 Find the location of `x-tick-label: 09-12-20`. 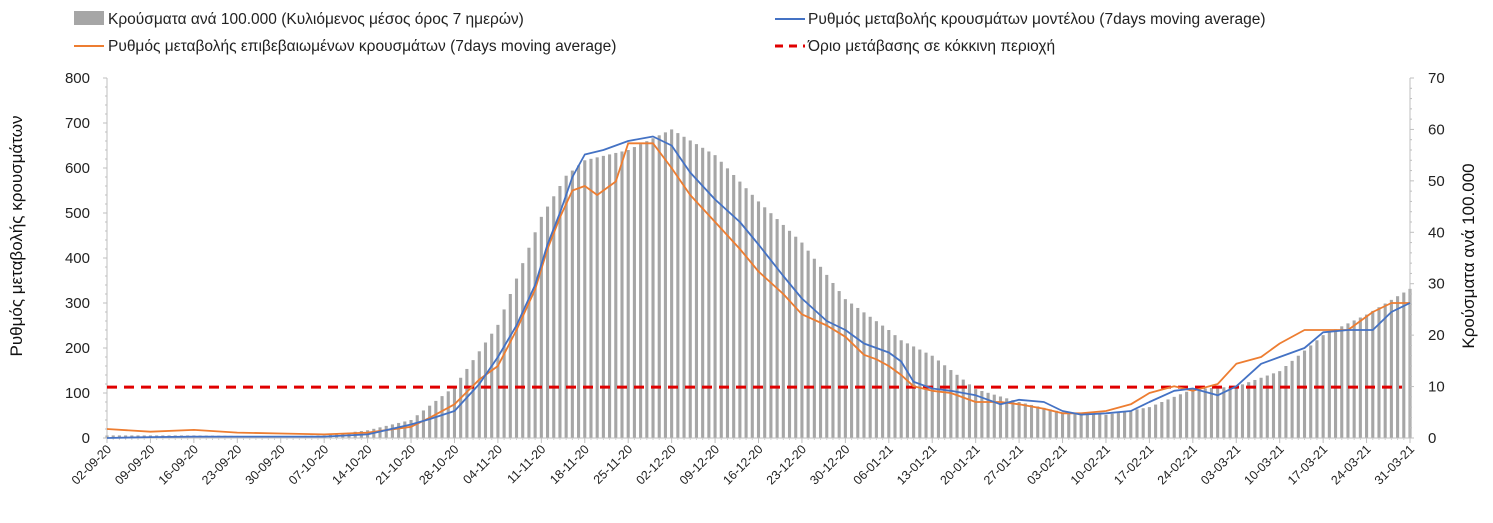

x-tick-label: 09-12-20 is located at coordinates (699, 464).